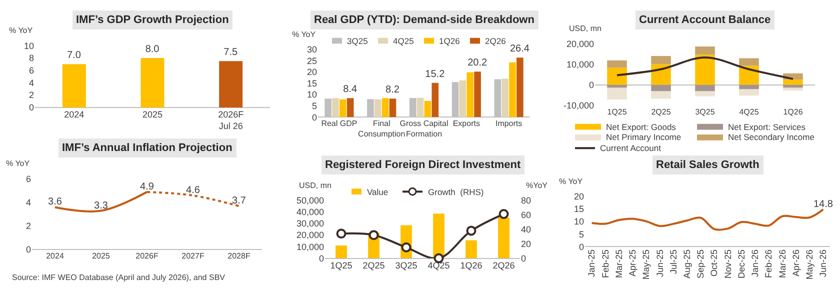 This screenshot has width=840, height=300. What do you see at coordinates (152, 49) in the screenshot?
I see `data-label: 8.0` at bounding box center [152, 49].